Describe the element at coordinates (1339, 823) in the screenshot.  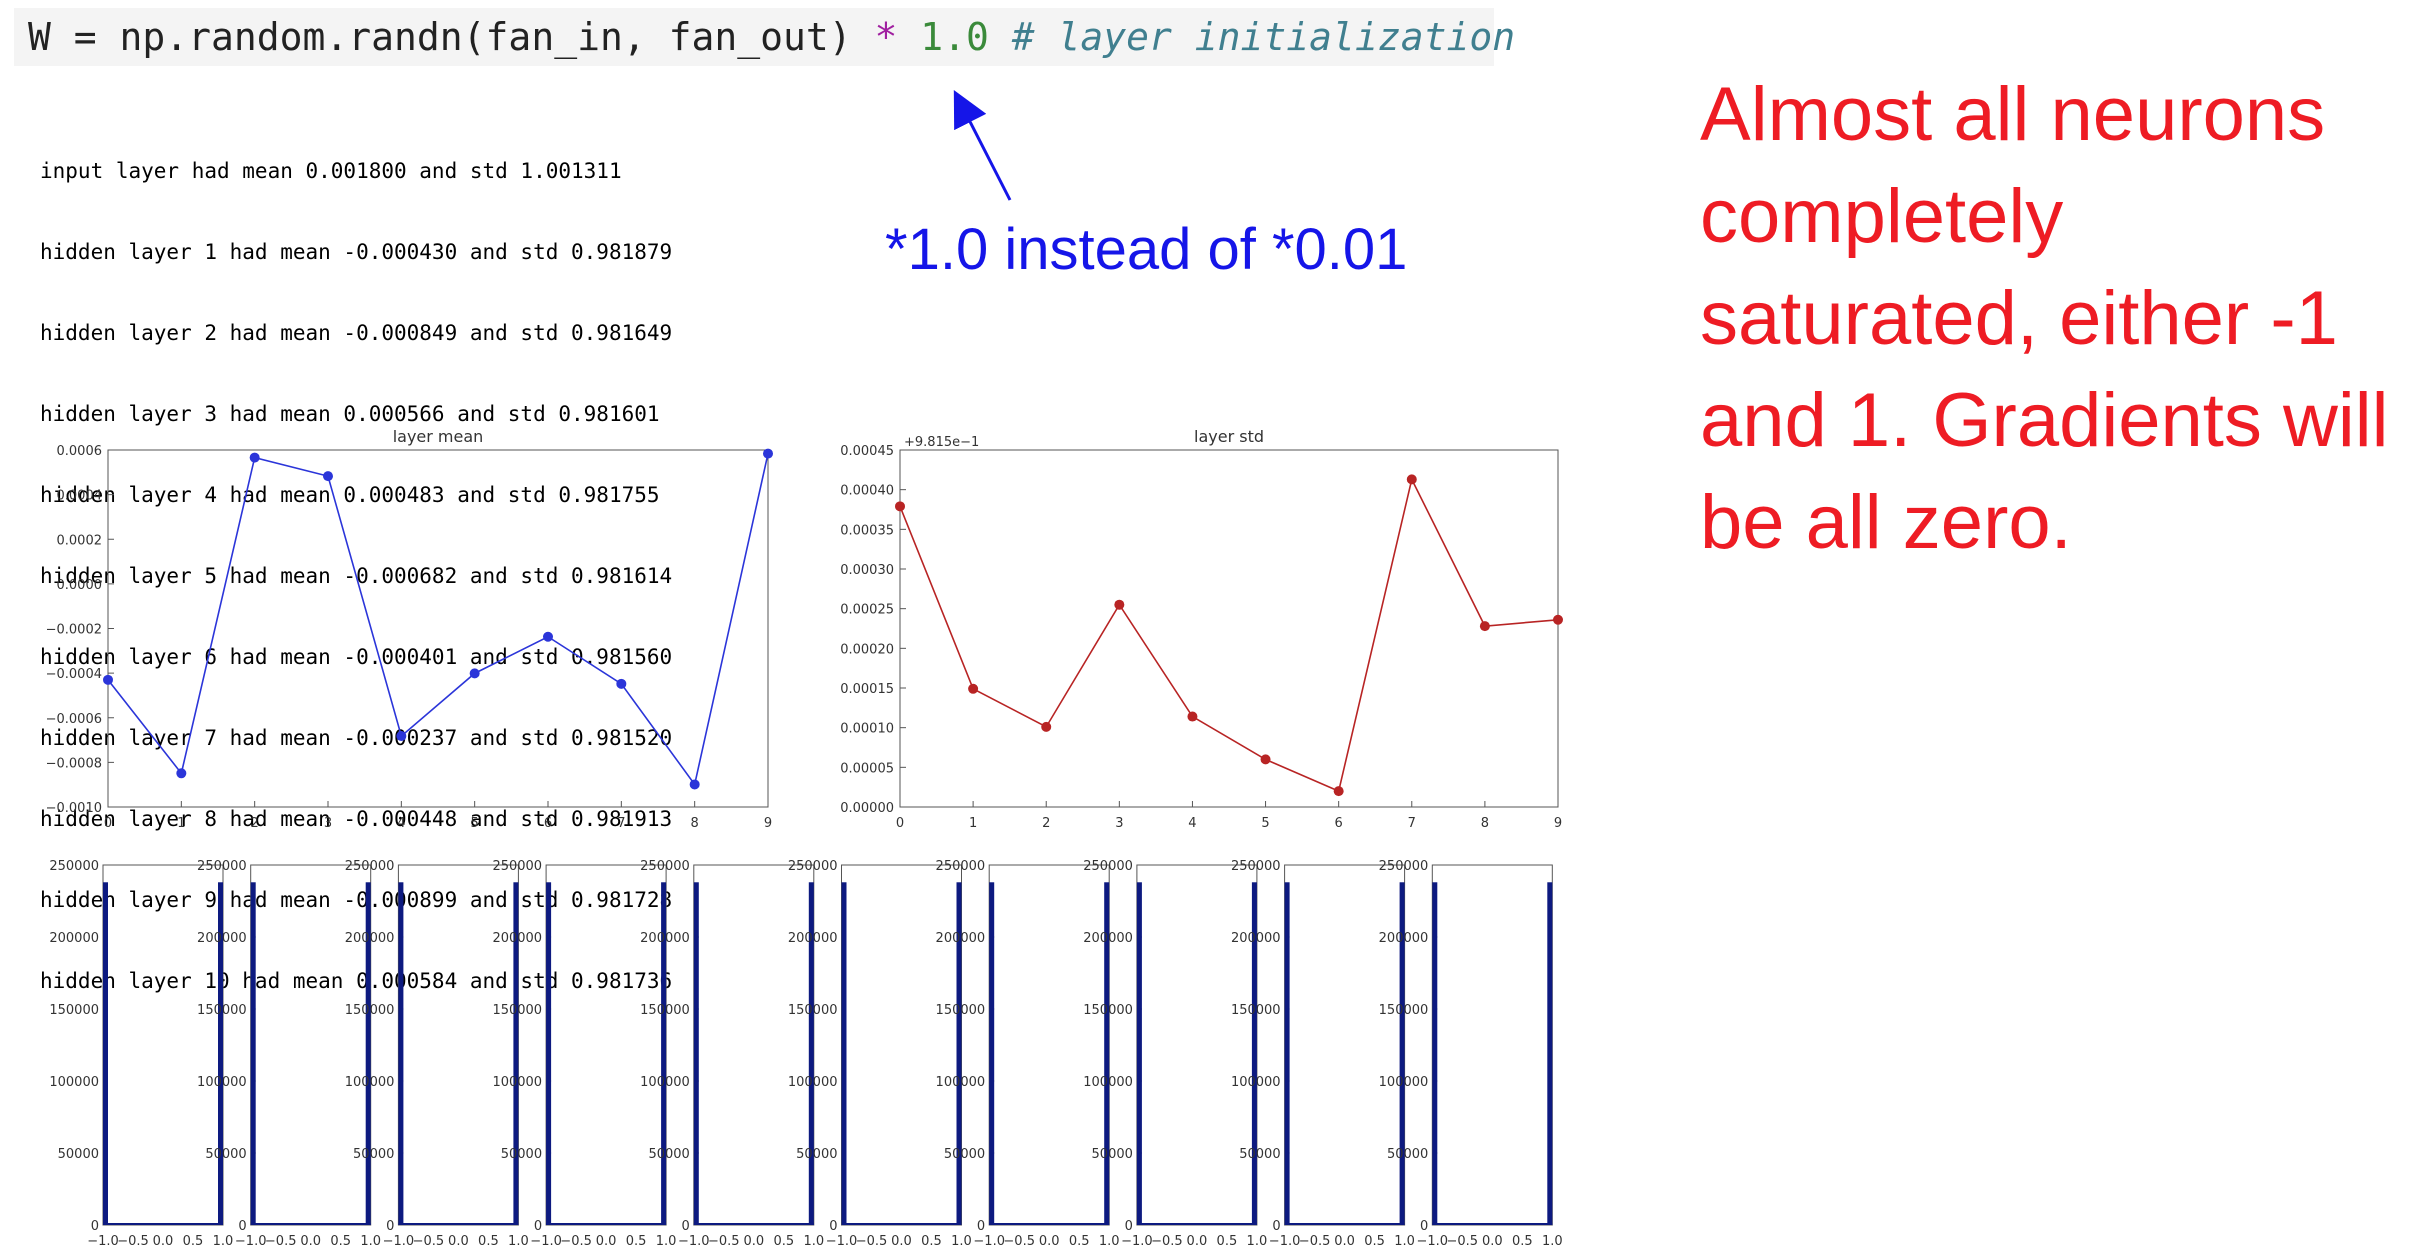
I see `std-xtick-label: 6` at that location.